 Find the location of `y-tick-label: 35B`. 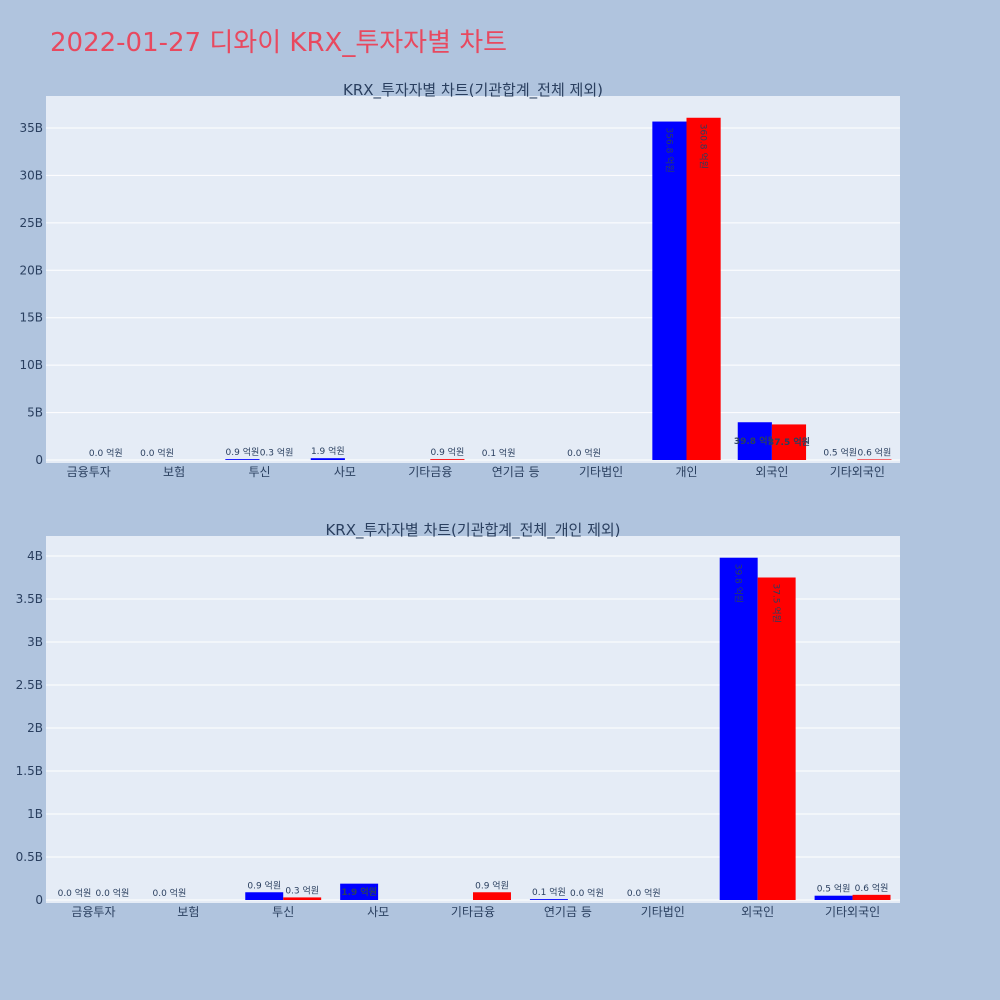

y-tick-label: 35B is located at coordinates (31, 128).